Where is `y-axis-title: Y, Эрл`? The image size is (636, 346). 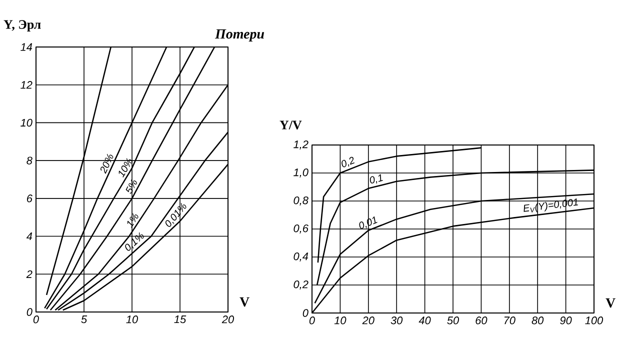 y-axis-title: Y, Эрл is located at coordinates (22, 26).